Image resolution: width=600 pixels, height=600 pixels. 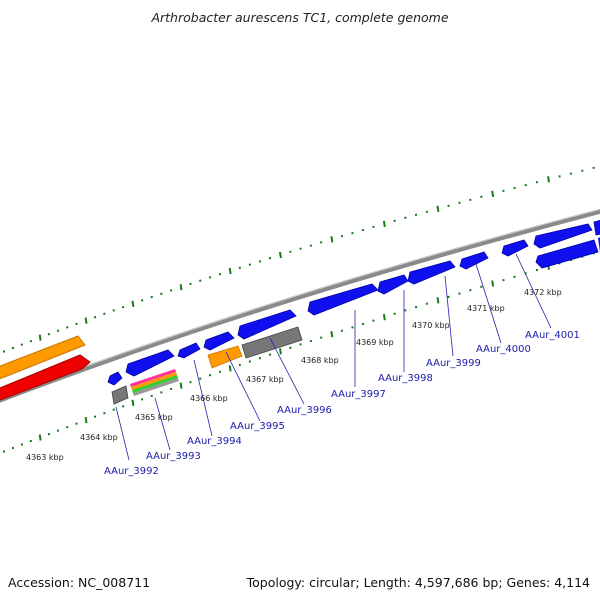 I want to click on kbp-label: 4367 kbp, so click(x=265, y=379).